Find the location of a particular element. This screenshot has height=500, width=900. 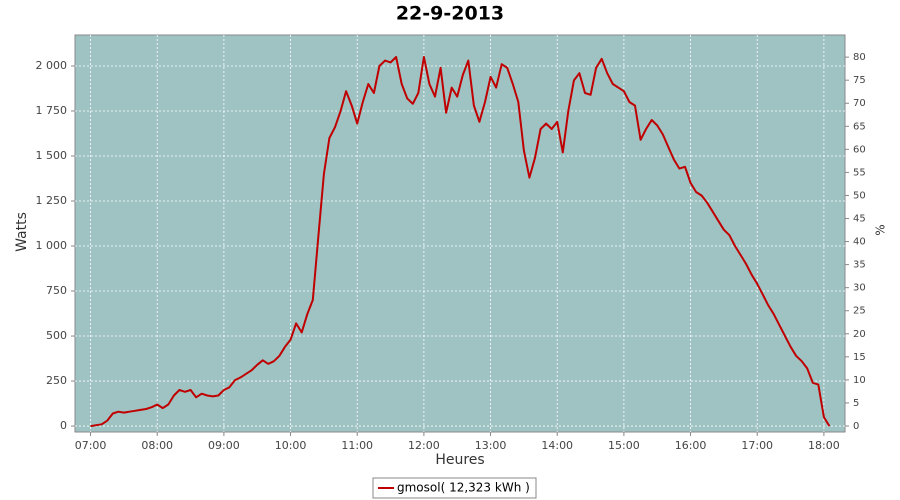

x-tick-label: 07:00 is located at coordinates (91, 445).